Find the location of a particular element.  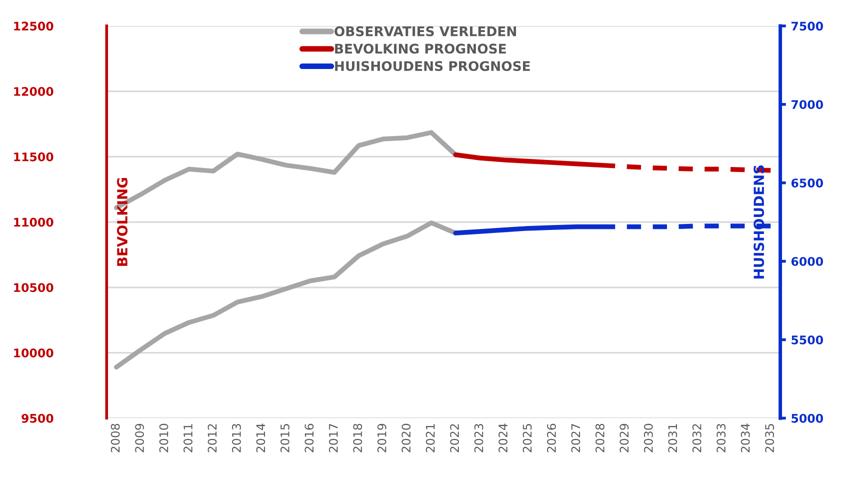

x-tick-label: 2009 is located at coordinates (139, 438).